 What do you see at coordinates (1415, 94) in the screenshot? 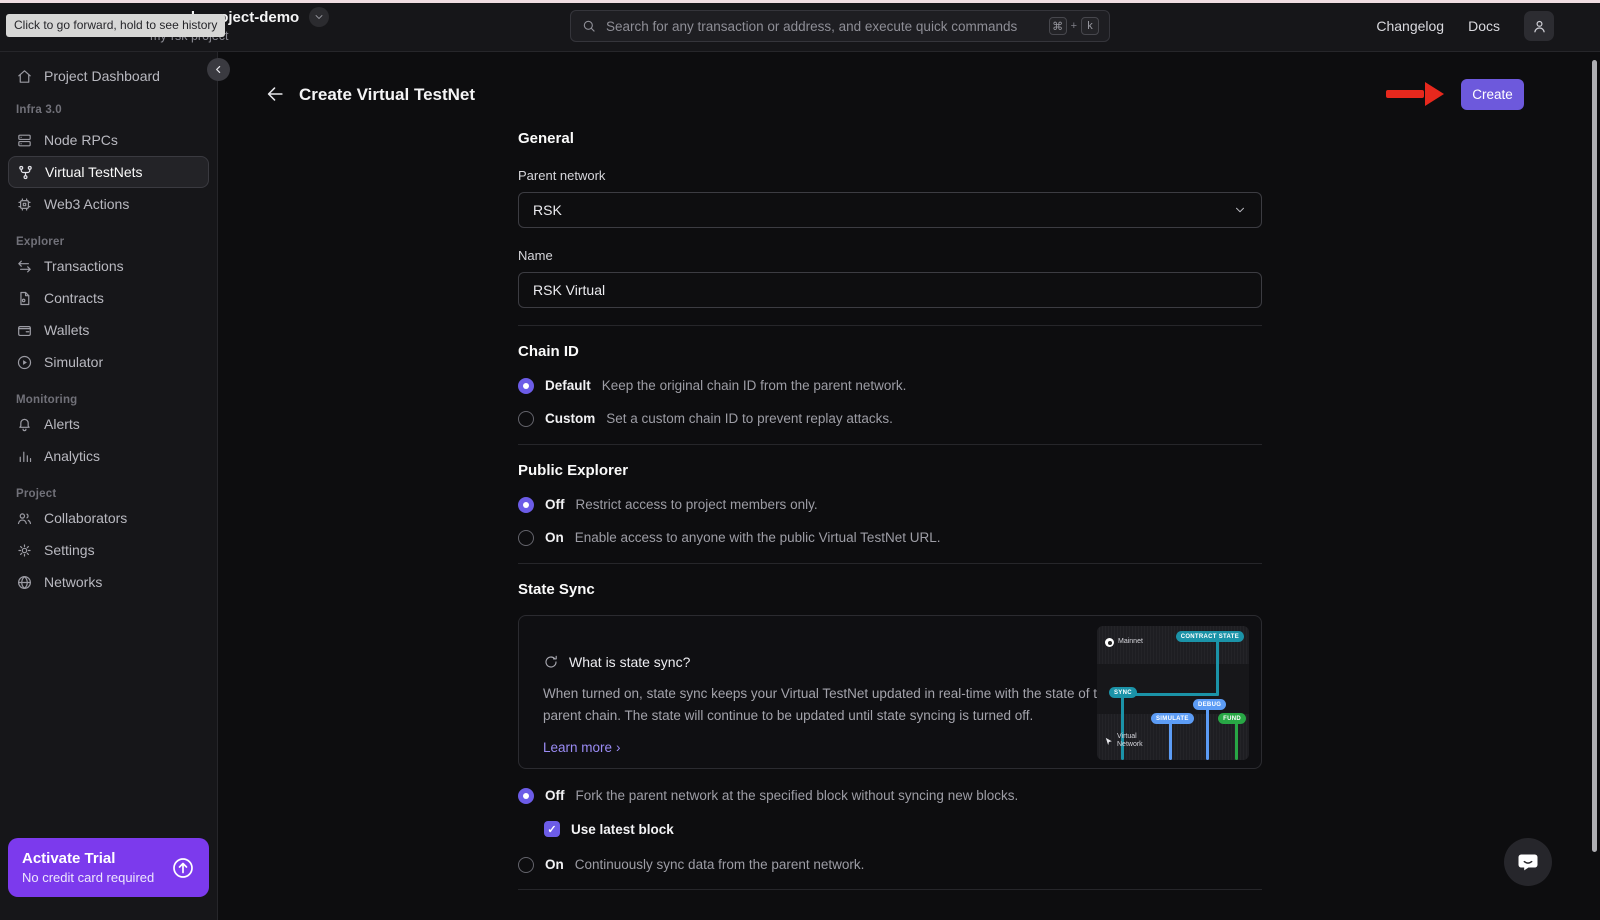
I see `annotation-arrow` at bounding box center [1415, 94].